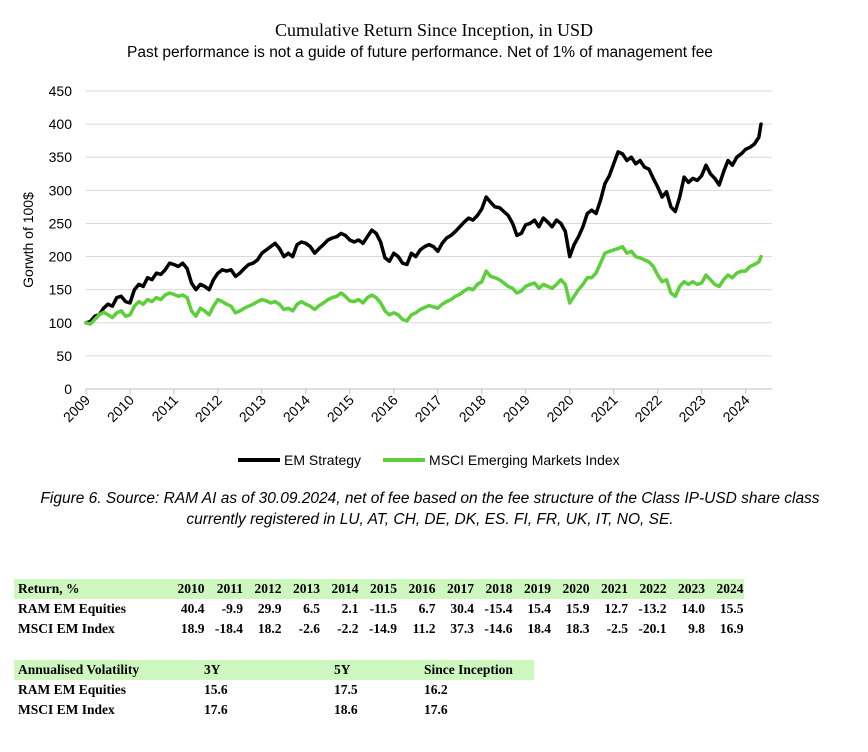 This screenshot has width=868, height=752. What do you see at coordinates (64, 356) in the screenshot?
I see `y-tick-label: 50` at bounding box center [64, 356].